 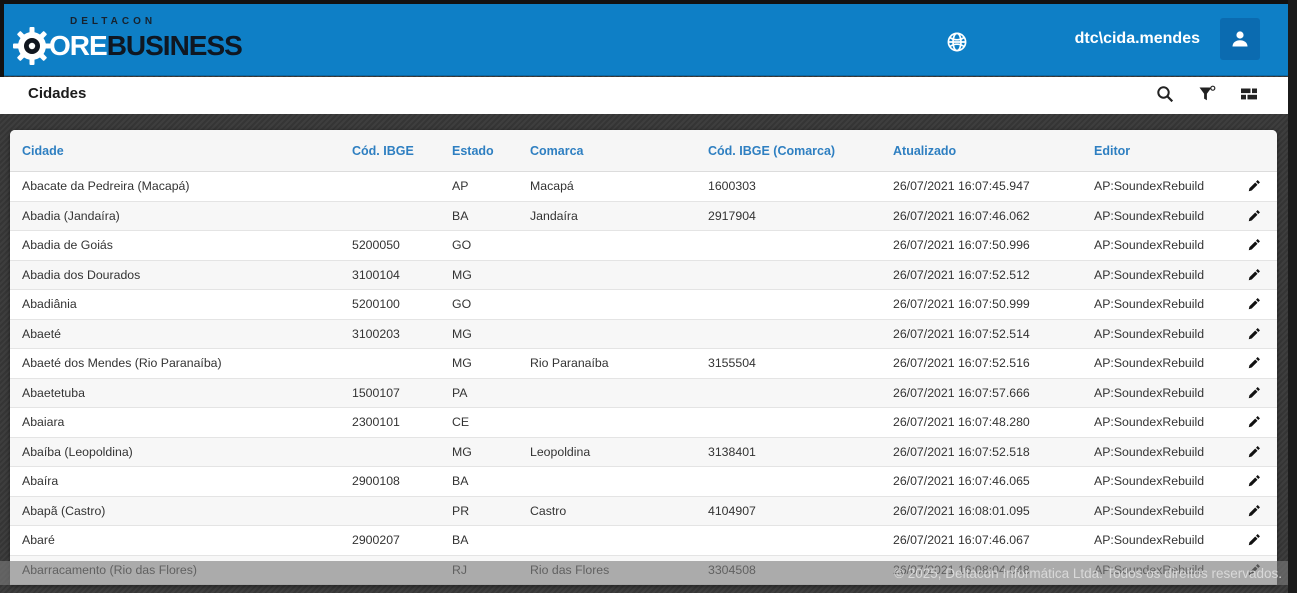 I want to click on cell-estado: GO, so click(x=462, y=304).